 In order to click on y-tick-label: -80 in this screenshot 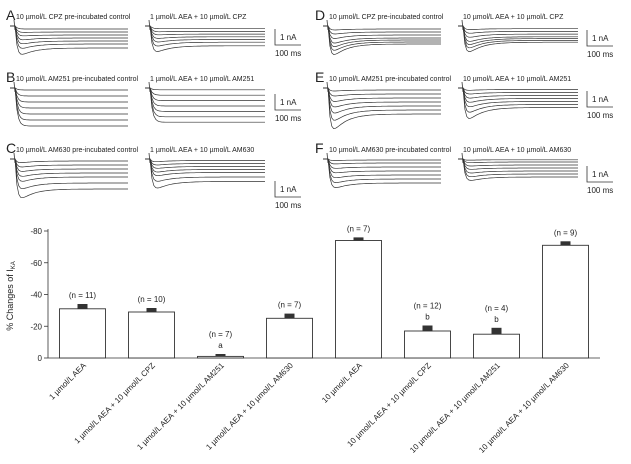, I will do `click(36, 231)`.